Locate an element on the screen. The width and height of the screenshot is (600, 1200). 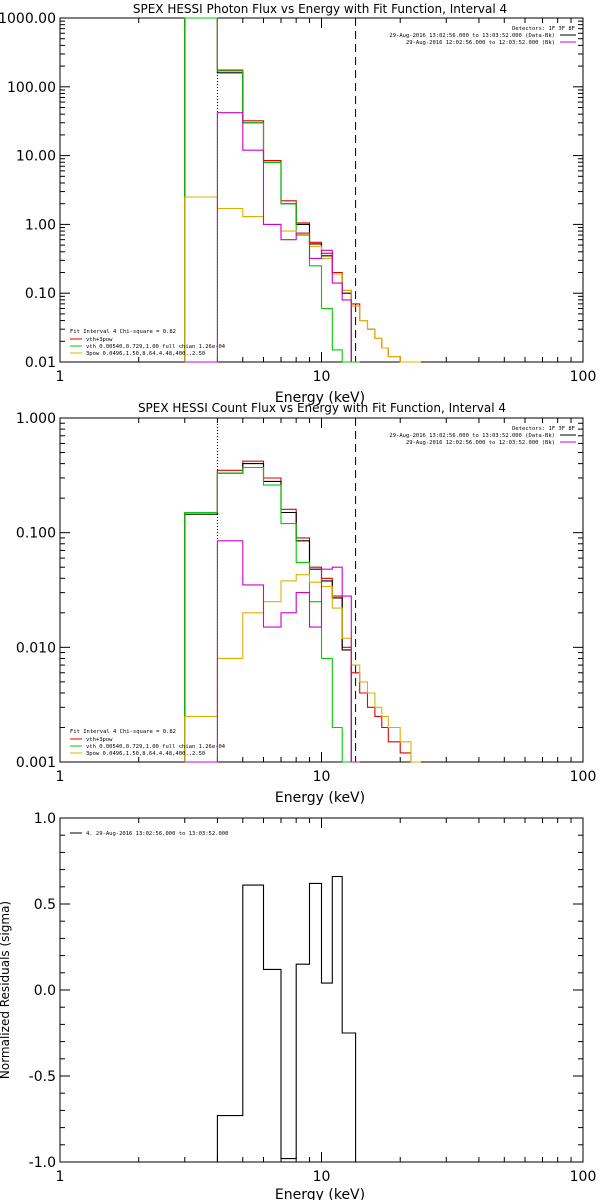
panel2-legend-entry-3pow: 3pow 0.0496,1.50,8.64,4.48,400.,2.50 is located at coordinates (145, 754).